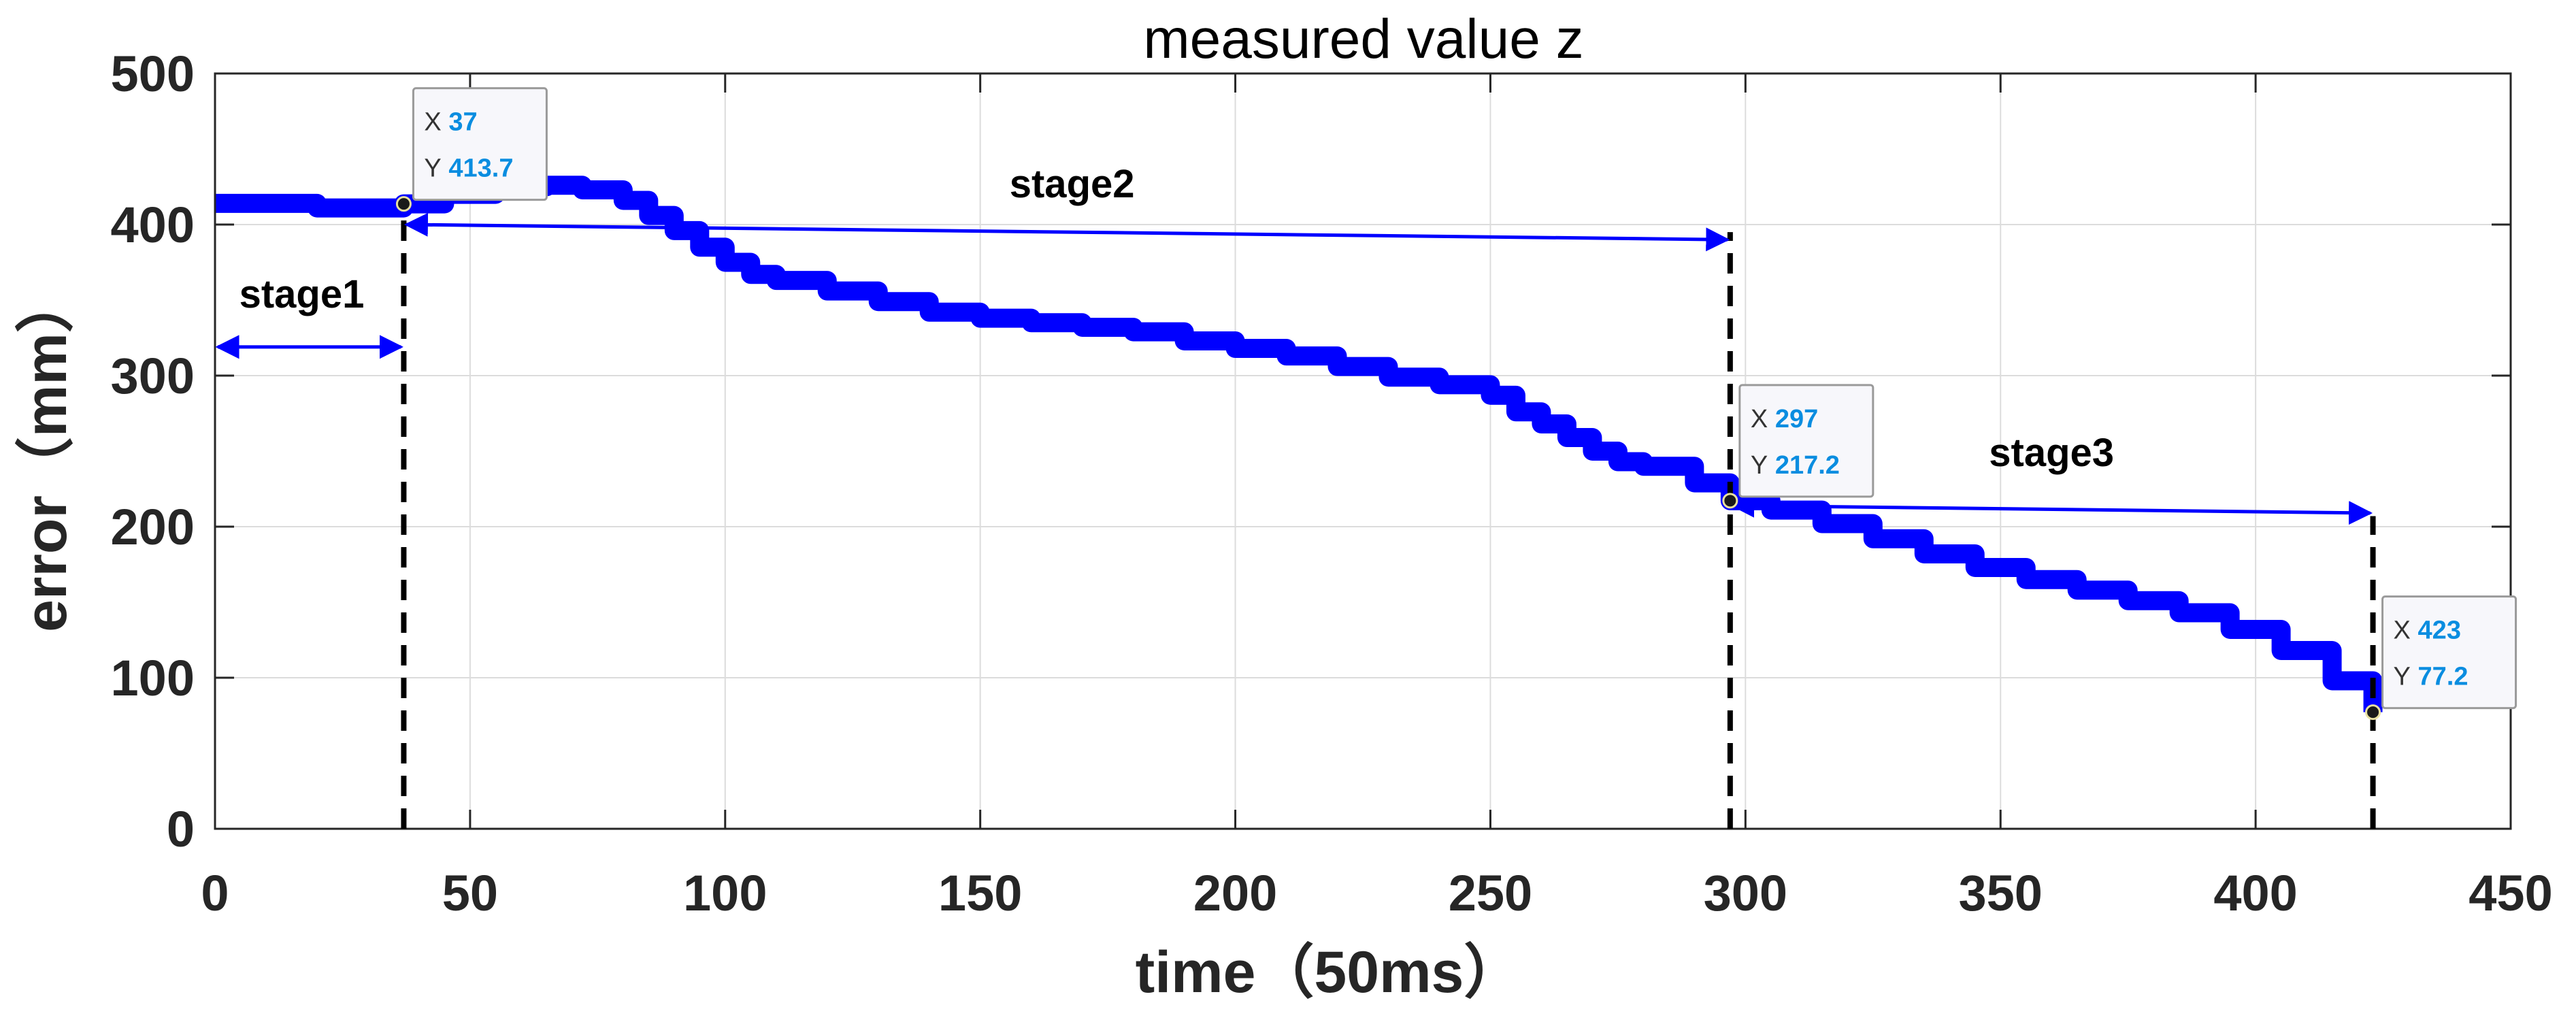 The width and height of the screenshot is (2576, 1020). Describe the element at coordinates (1796, 419) in the screenshot. I see `datatip-x-value: 297` at that location.